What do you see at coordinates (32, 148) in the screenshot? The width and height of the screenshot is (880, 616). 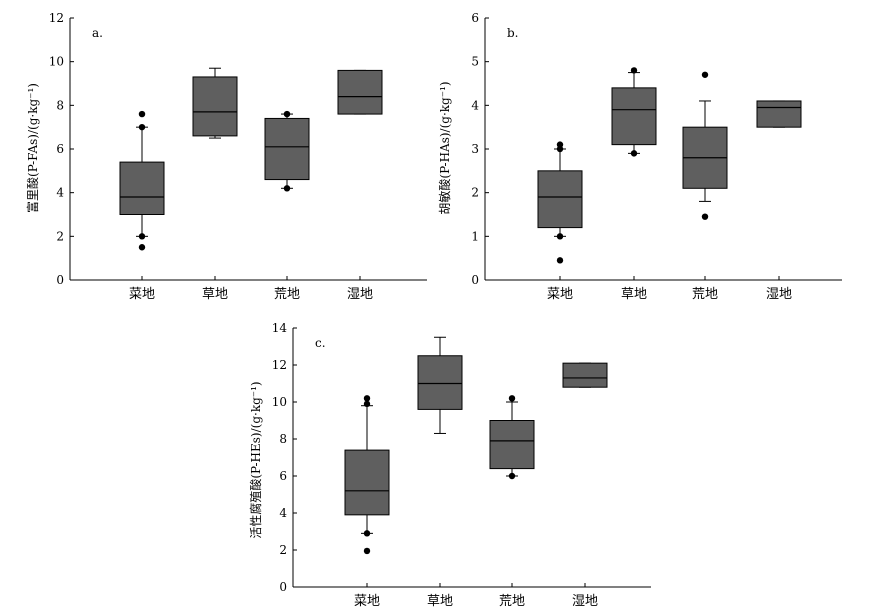 I see `y-axis-title: 富里酸(P-FAs)/(g·kg⁻¹)` at bounding box center [32, 148].